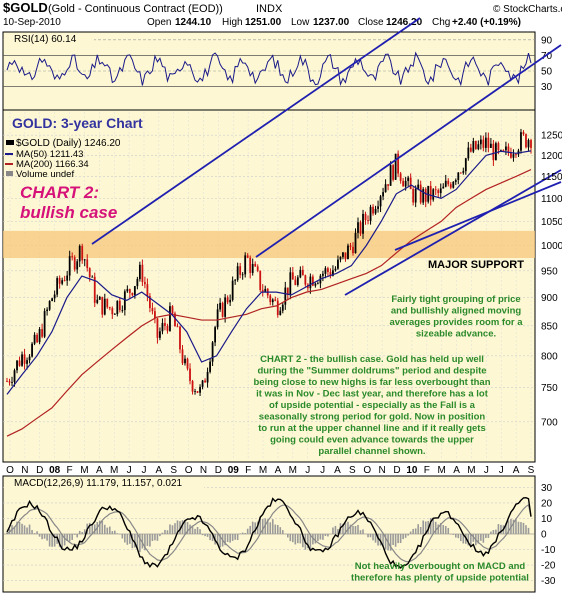 The height and width of the screenshot is (600, 562). Describe the element at coordinates (270, 470) in the screenshot. I see `month-axis: O N D 08 F M A M J J A S O N D 09 F M A M J J A S O N D 10 F M A M J J A S` at that location.